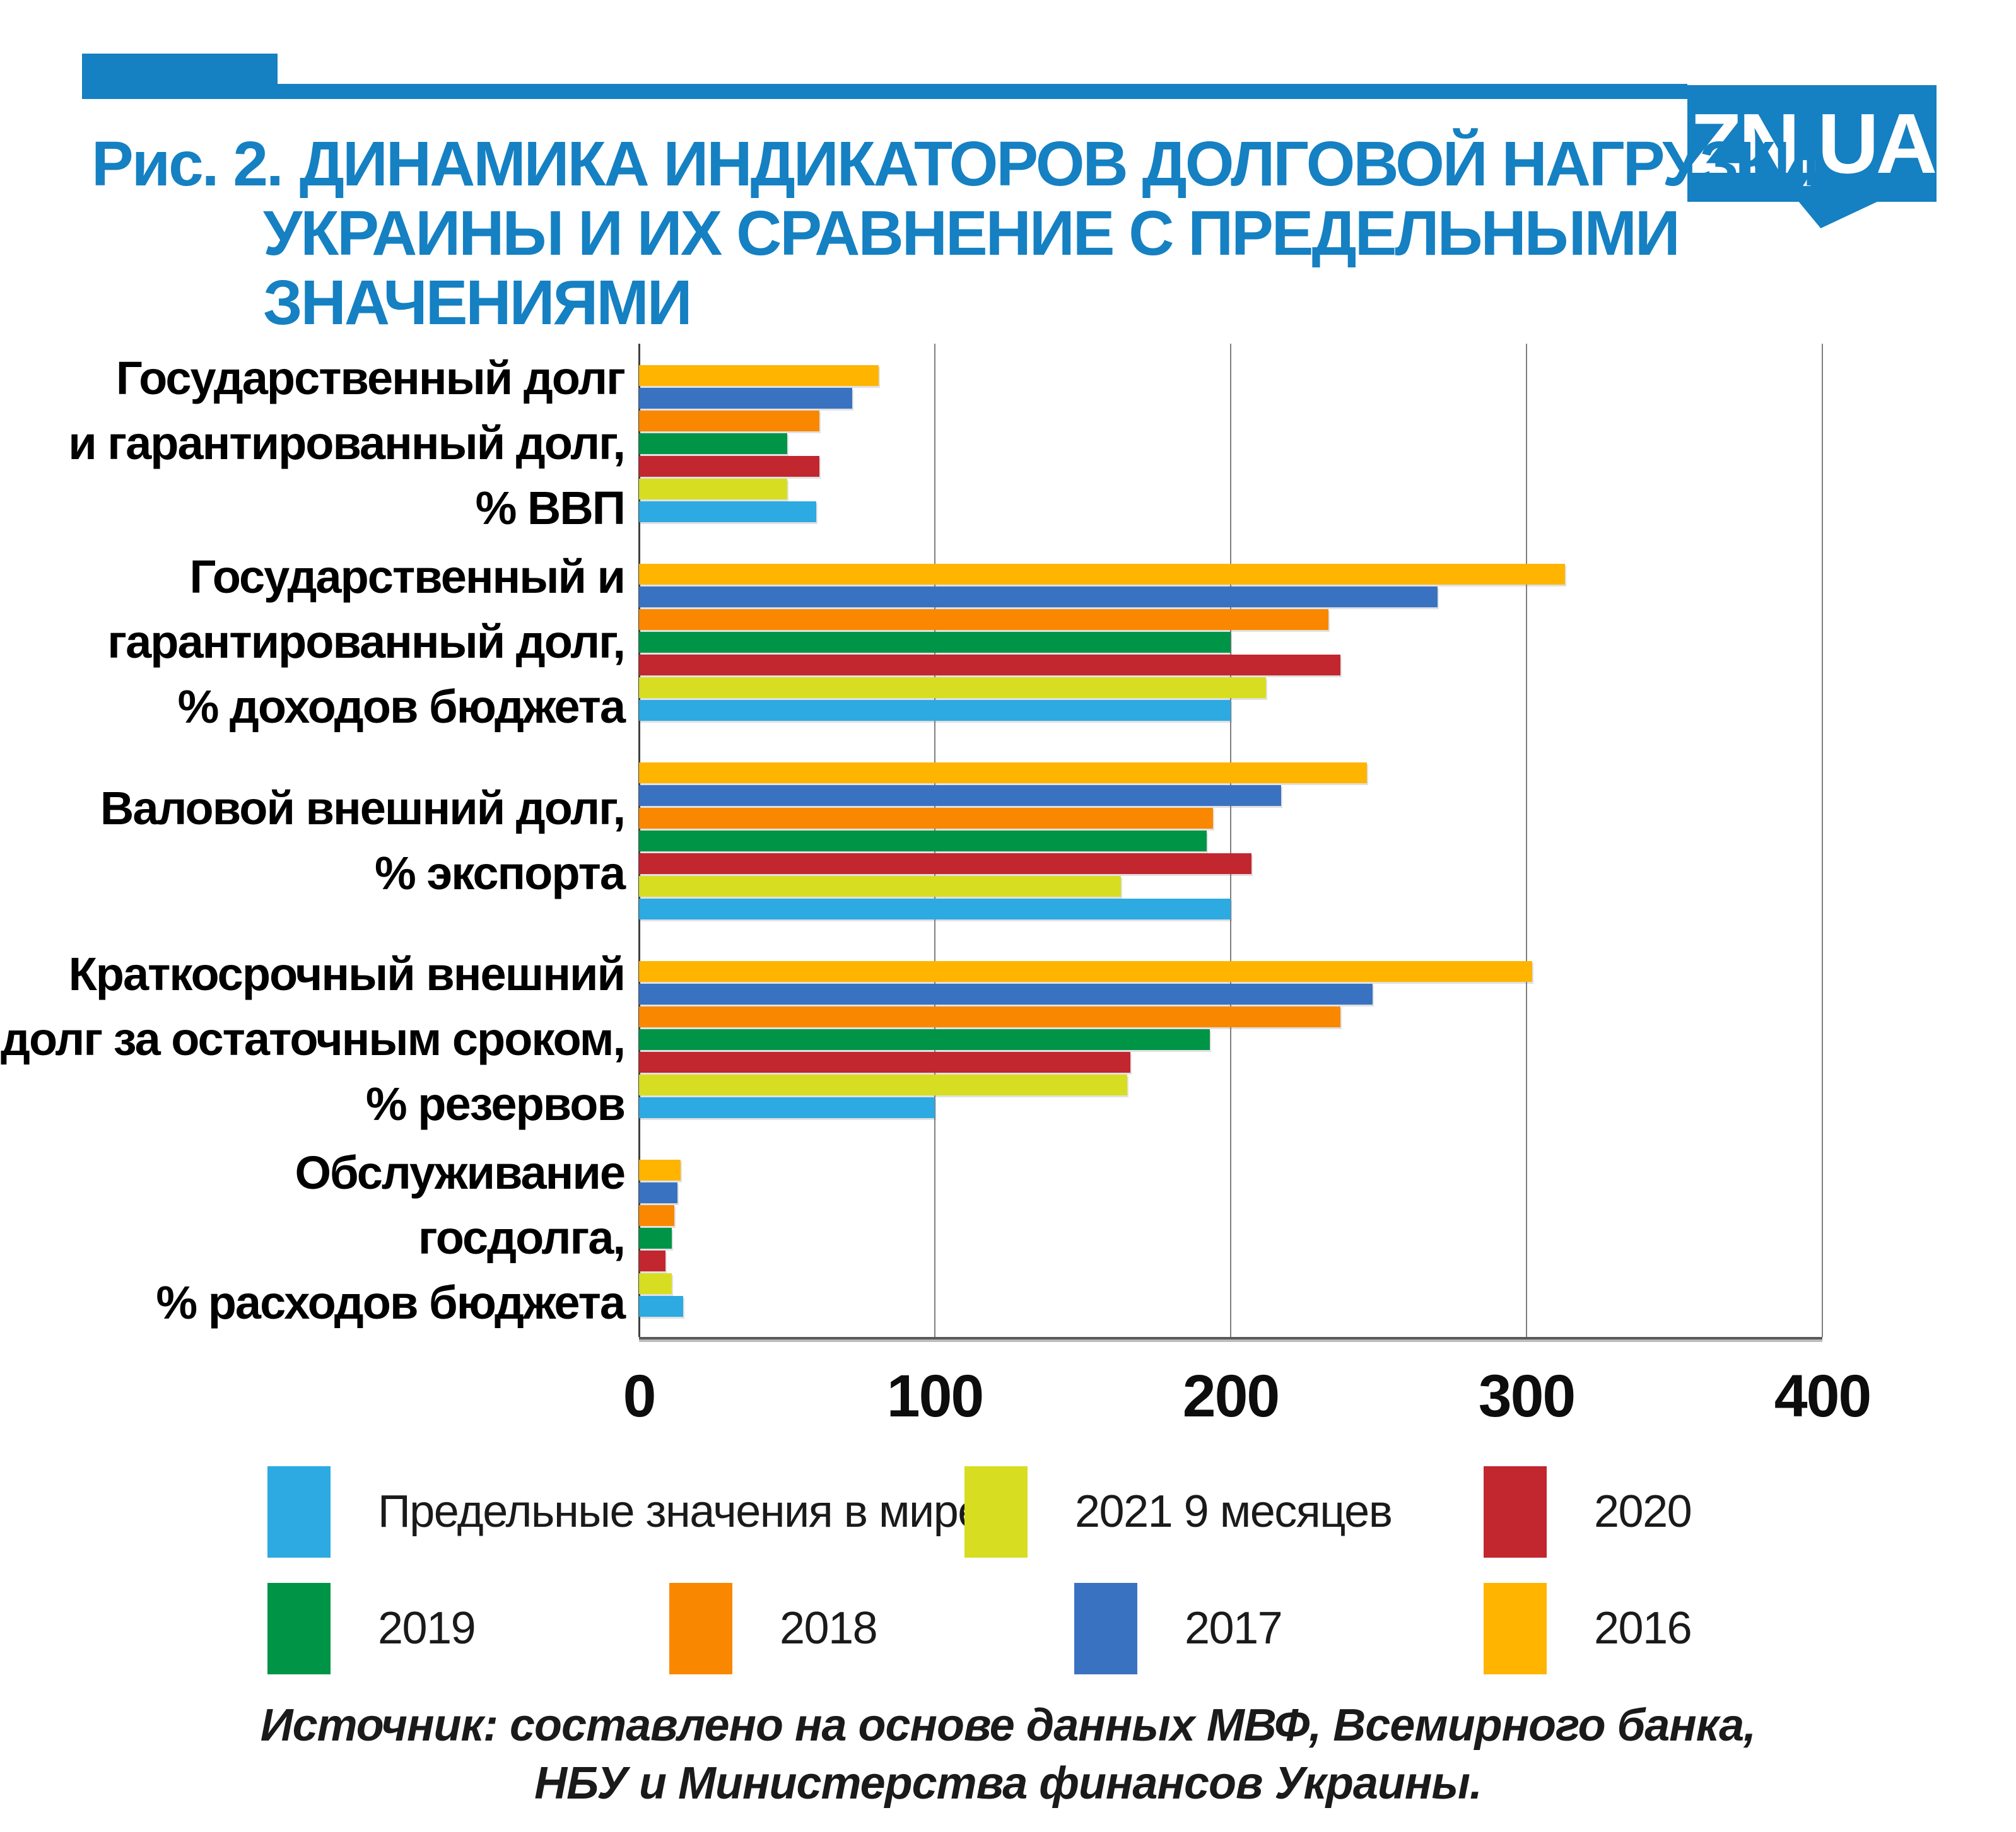  What do you see at coordinates (655, 1238) in the screenshot?
I see `bar-group5-2019` at bounding box center [655, 1238].